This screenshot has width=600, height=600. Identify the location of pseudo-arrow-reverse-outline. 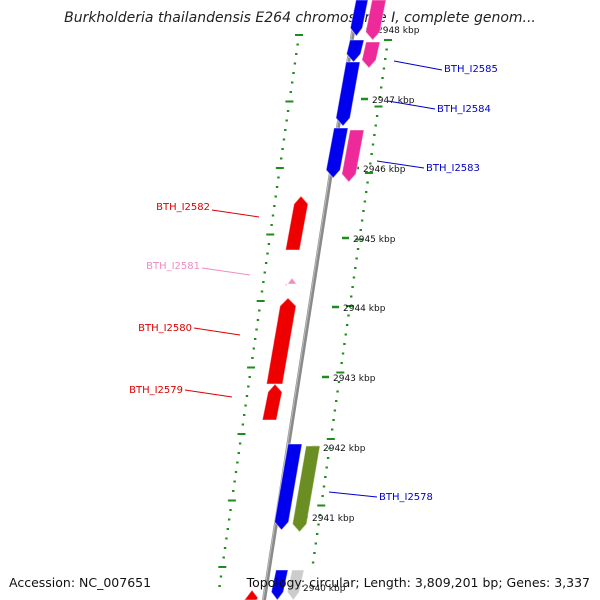
(291, 282).